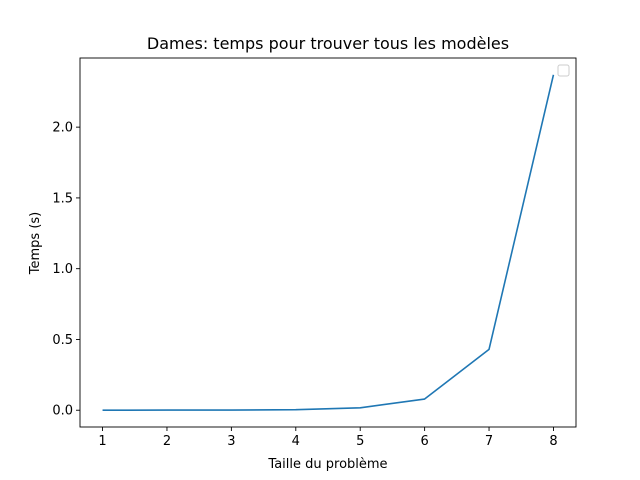  Describe the element at coordinates (35, 243) in the screenshot. I see `y-axis-title: Temps (s)` at that location.